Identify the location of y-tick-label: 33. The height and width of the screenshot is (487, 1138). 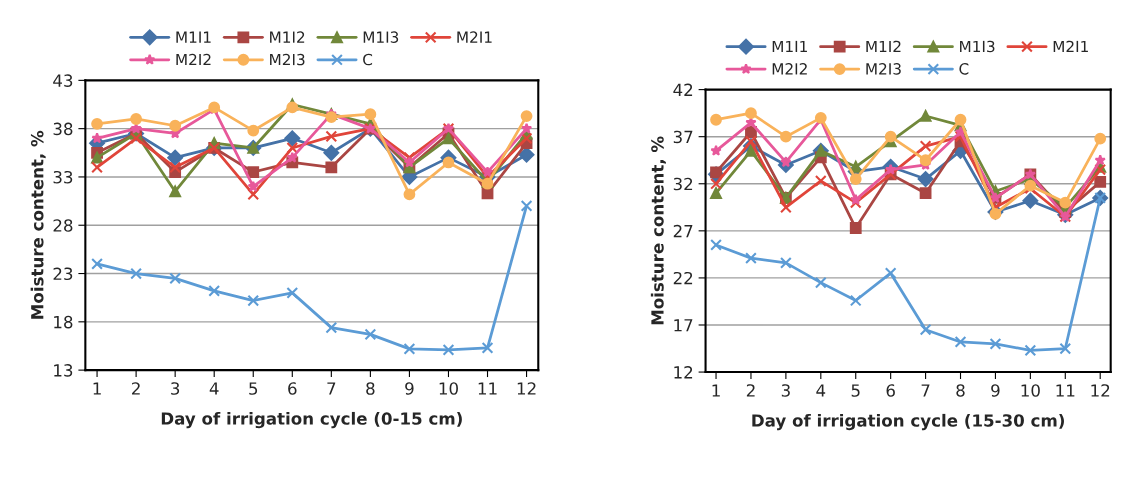
(63, 177).